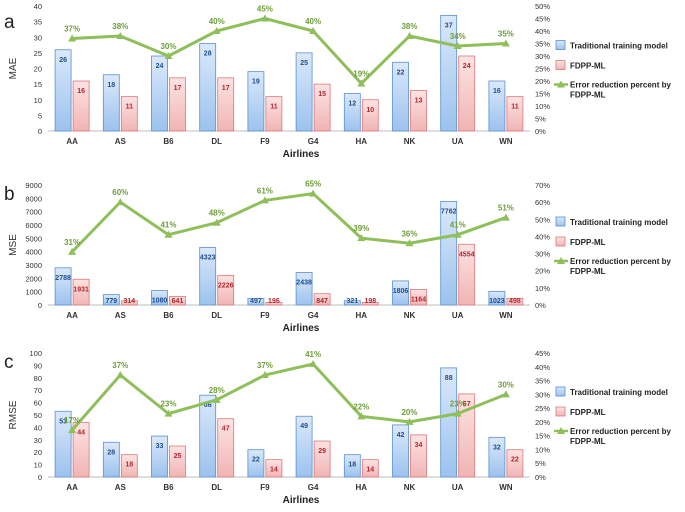 The width and height of the screenshot is (685, 512). I want to click on y-axis-label: MAE, so click(13, 68).